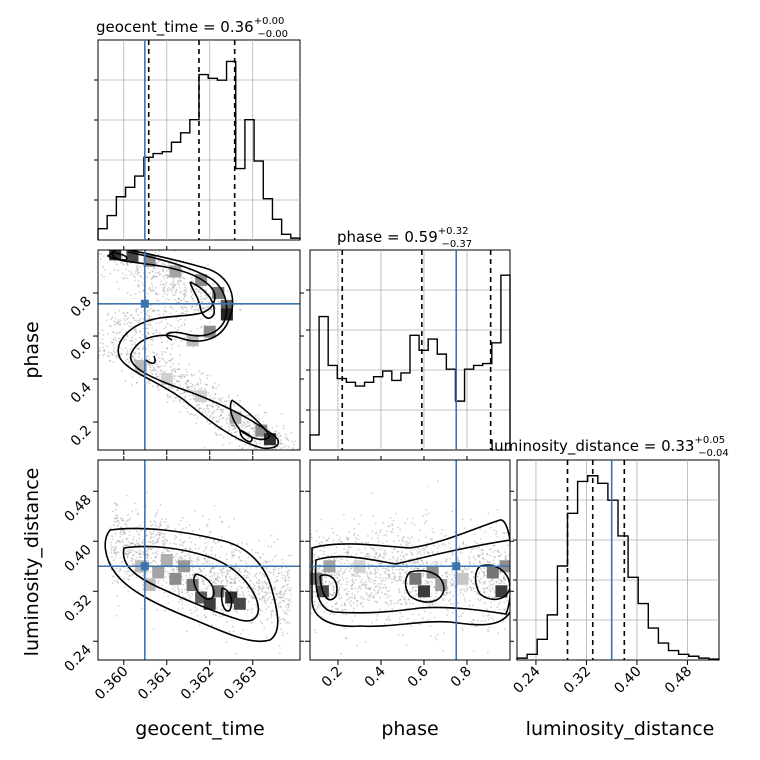  I want to click on panel-frame, so click(199, 560).